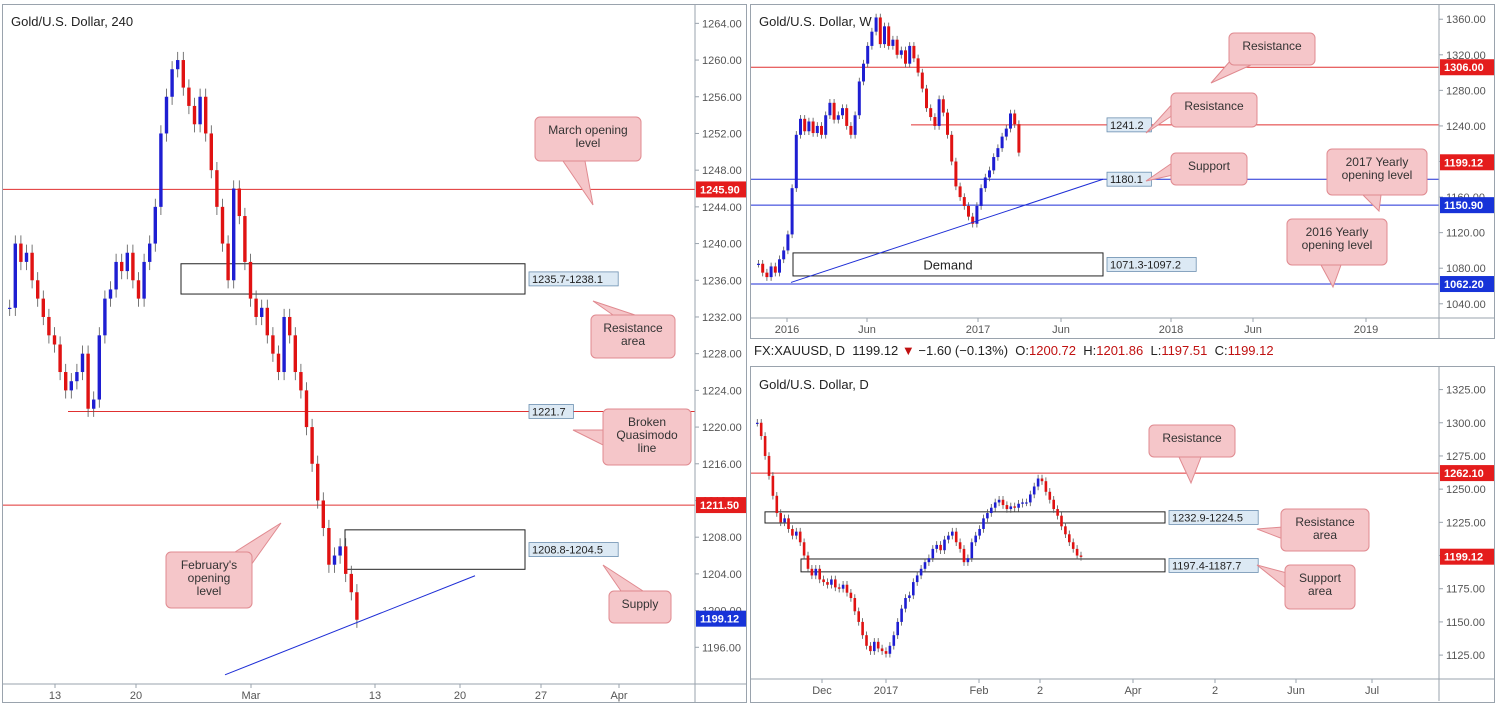  I want to click on callout-text: Broken Quasimodo line, so click(647, 435).